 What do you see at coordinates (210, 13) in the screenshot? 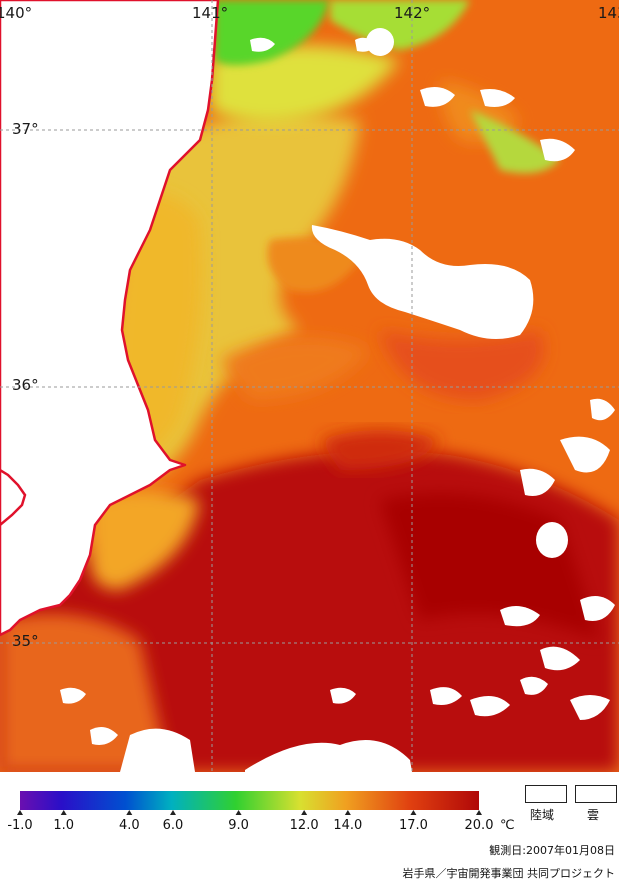
I see `lon-label-141: 141°` at bounding box center [210, 13].